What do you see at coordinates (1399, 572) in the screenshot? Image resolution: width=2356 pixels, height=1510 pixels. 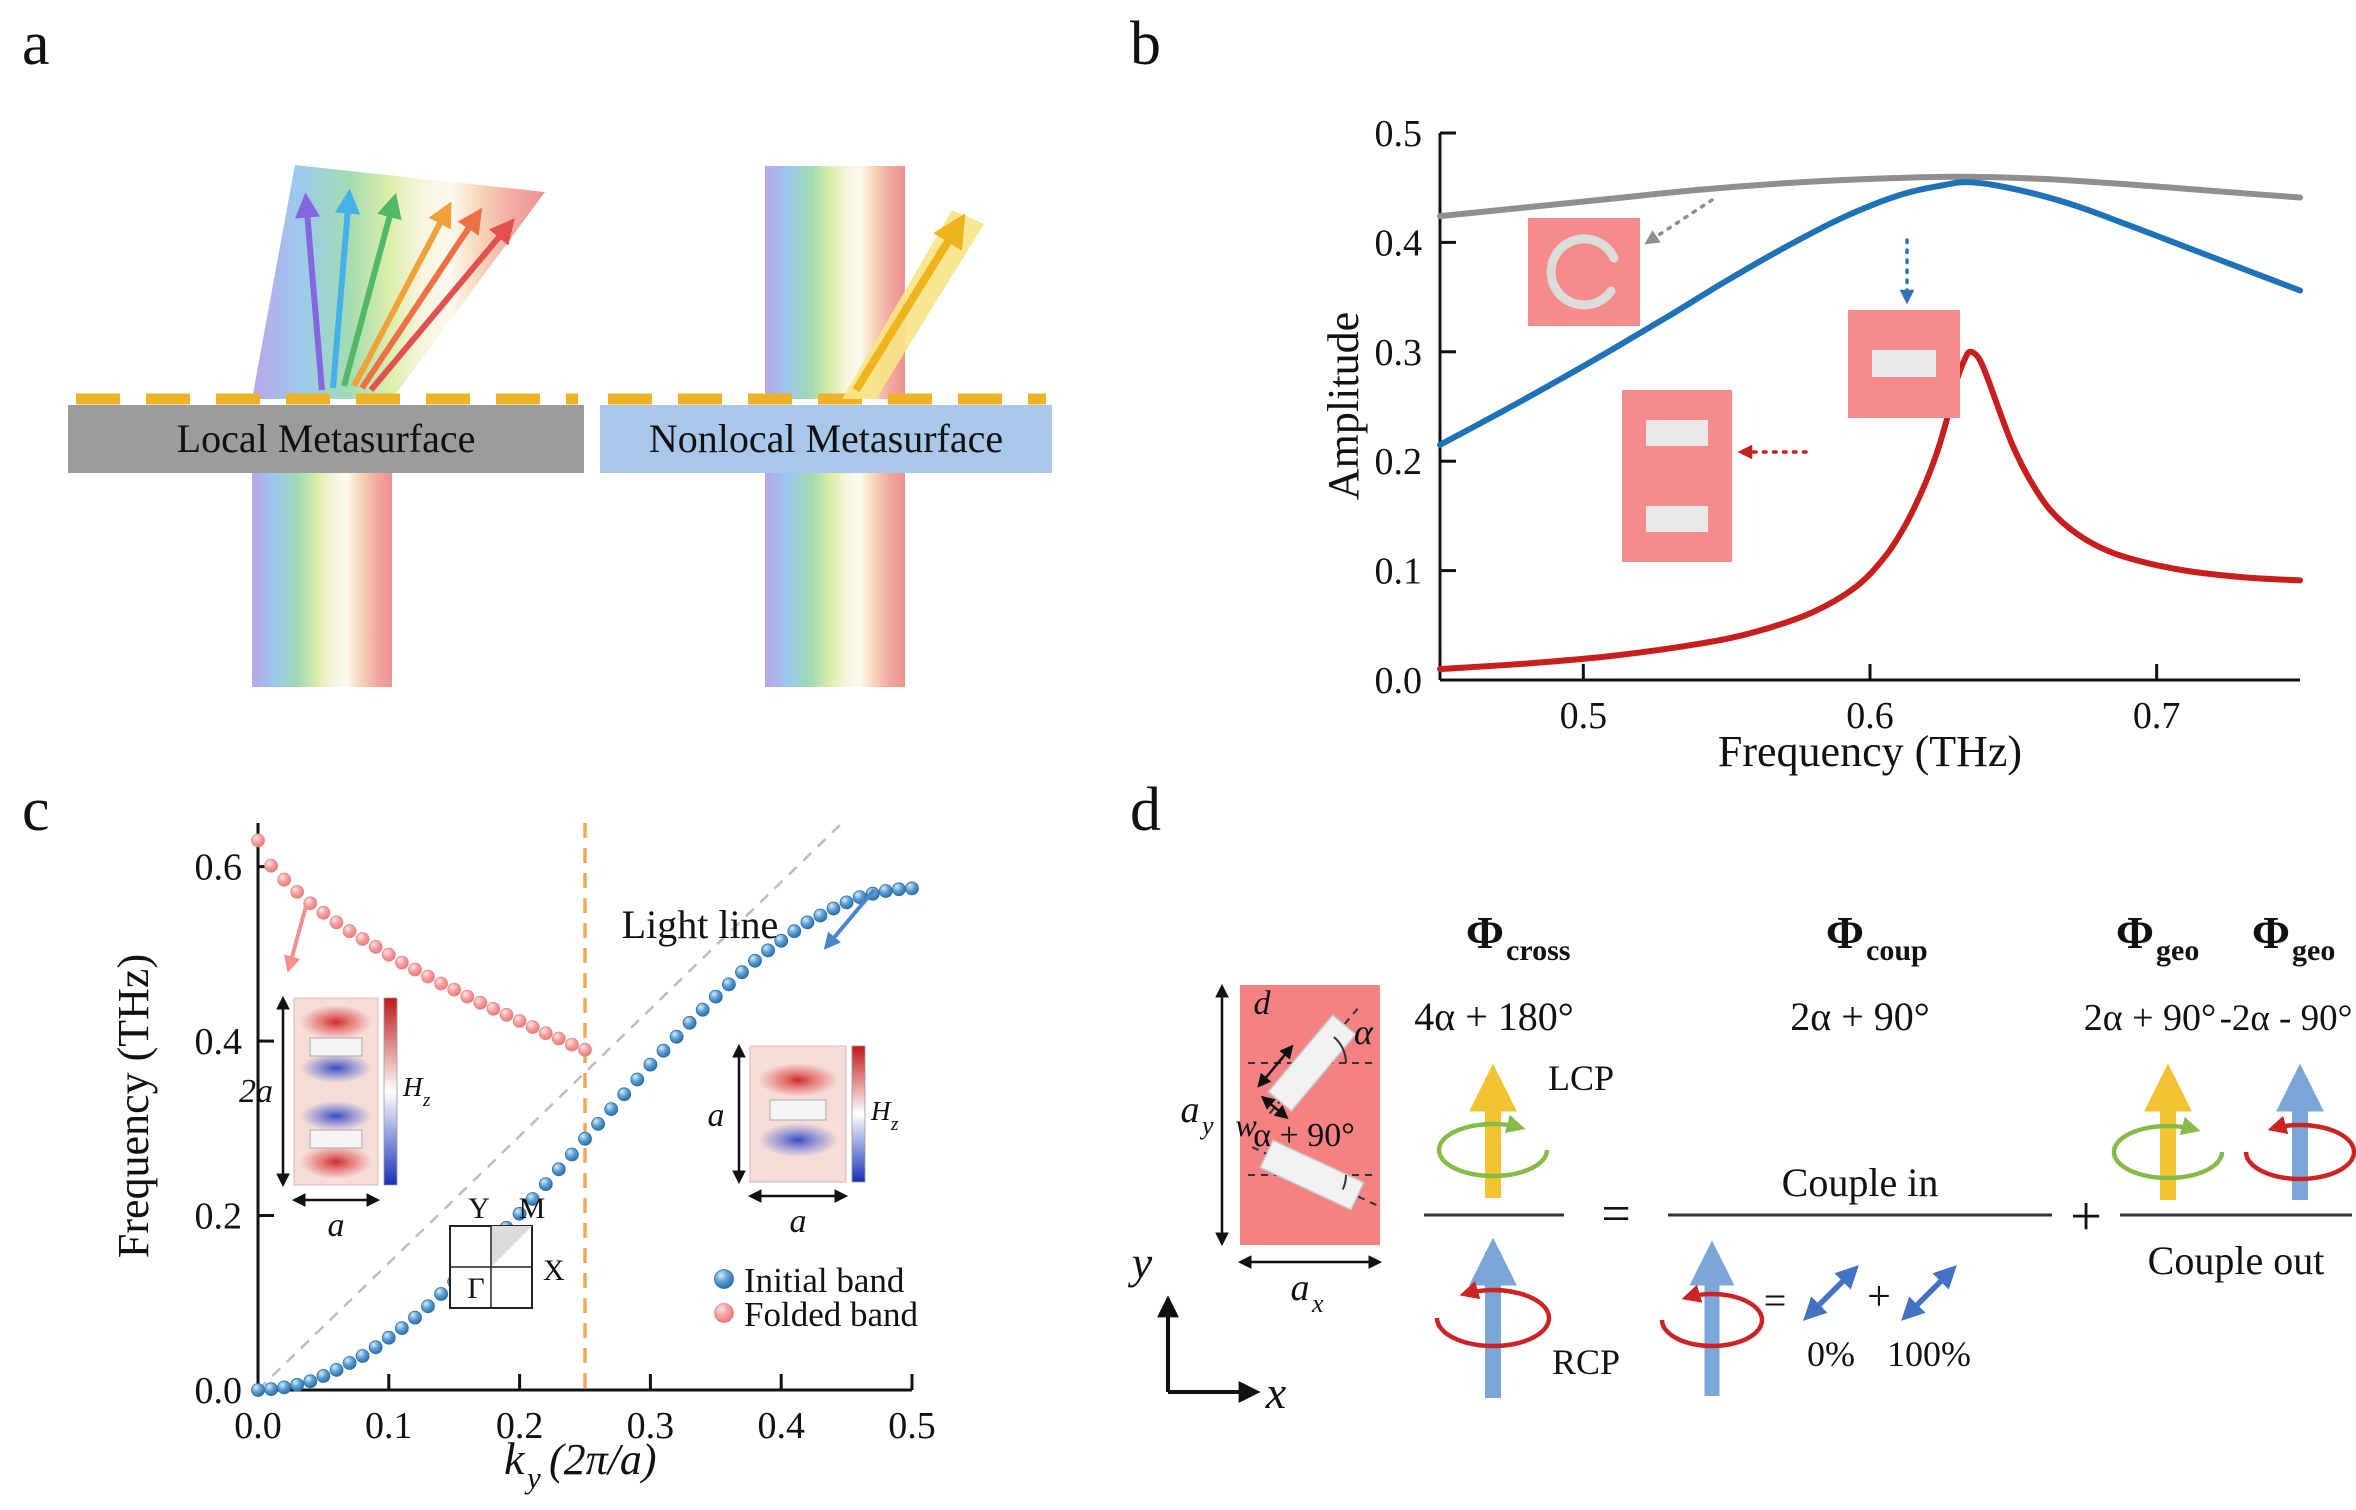 I see `b-y-tick-label: 0.1` at bounding box center [1399, 572].